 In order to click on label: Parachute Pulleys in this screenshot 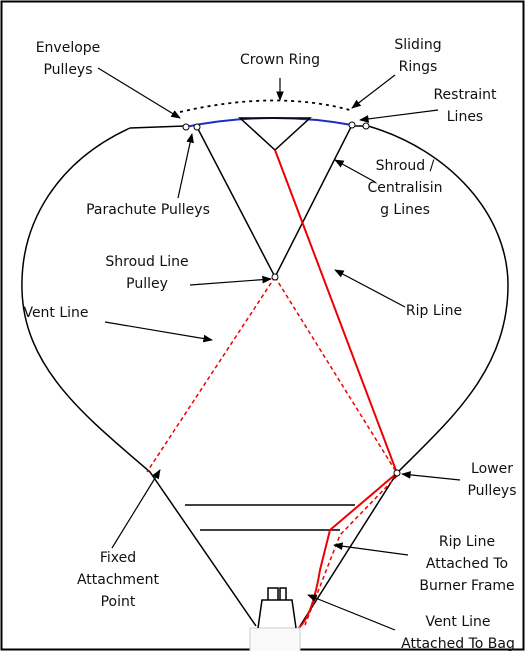, I will do `click(148, 210)`.